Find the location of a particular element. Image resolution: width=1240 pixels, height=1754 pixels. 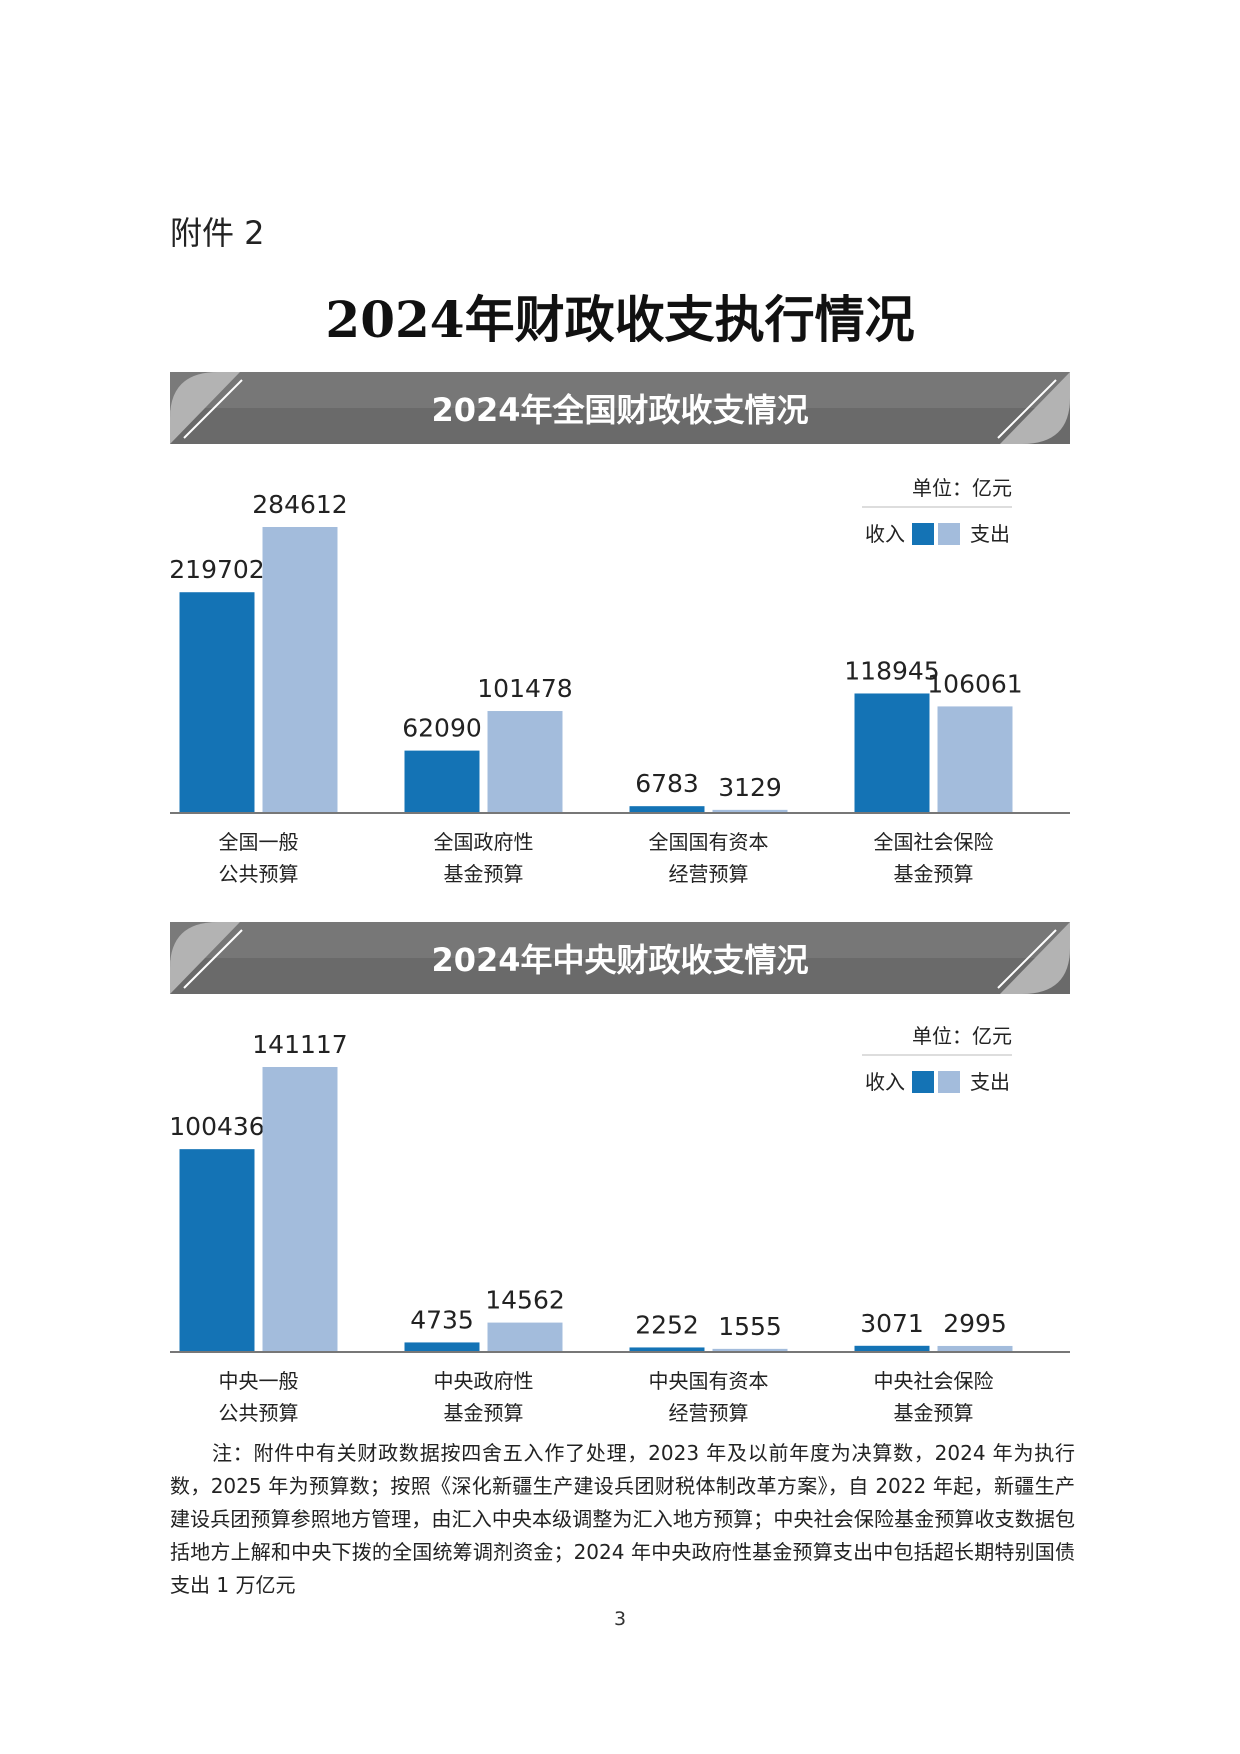

bar-group: 4735 14562 中央政府性基金预算 is located at coordinates (484, 1355).